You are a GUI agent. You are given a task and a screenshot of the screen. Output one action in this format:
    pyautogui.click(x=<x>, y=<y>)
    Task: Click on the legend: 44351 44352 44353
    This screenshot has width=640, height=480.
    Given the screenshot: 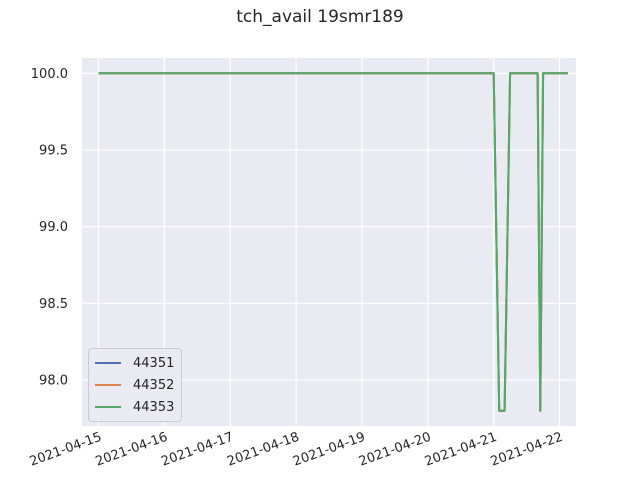 What is the action you would take?
    pyautogui.click(x=135, y=385)
    